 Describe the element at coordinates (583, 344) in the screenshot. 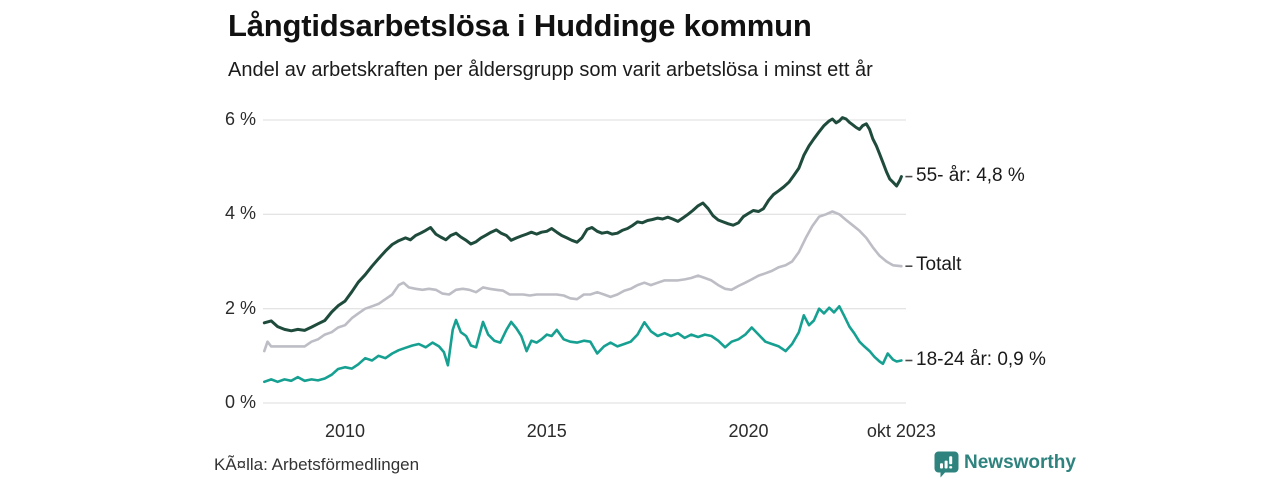

I see `series-line-18-24-r` at that location.